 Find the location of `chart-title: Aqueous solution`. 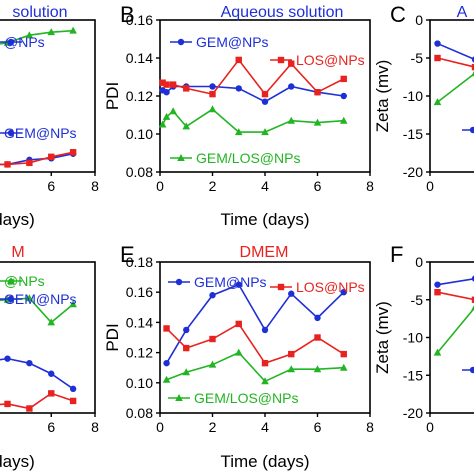

chart-title: Aqueous solution is located at coordinates (282, 12).